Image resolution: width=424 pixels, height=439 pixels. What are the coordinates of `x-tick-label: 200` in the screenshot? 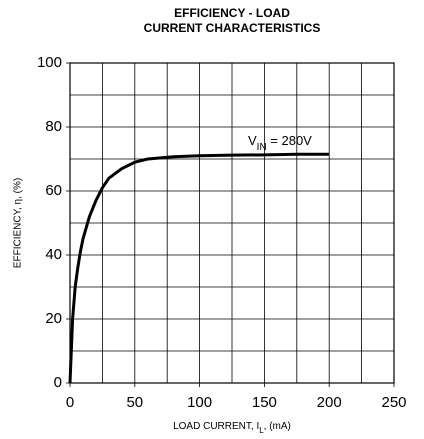 It's located at (329, 402).